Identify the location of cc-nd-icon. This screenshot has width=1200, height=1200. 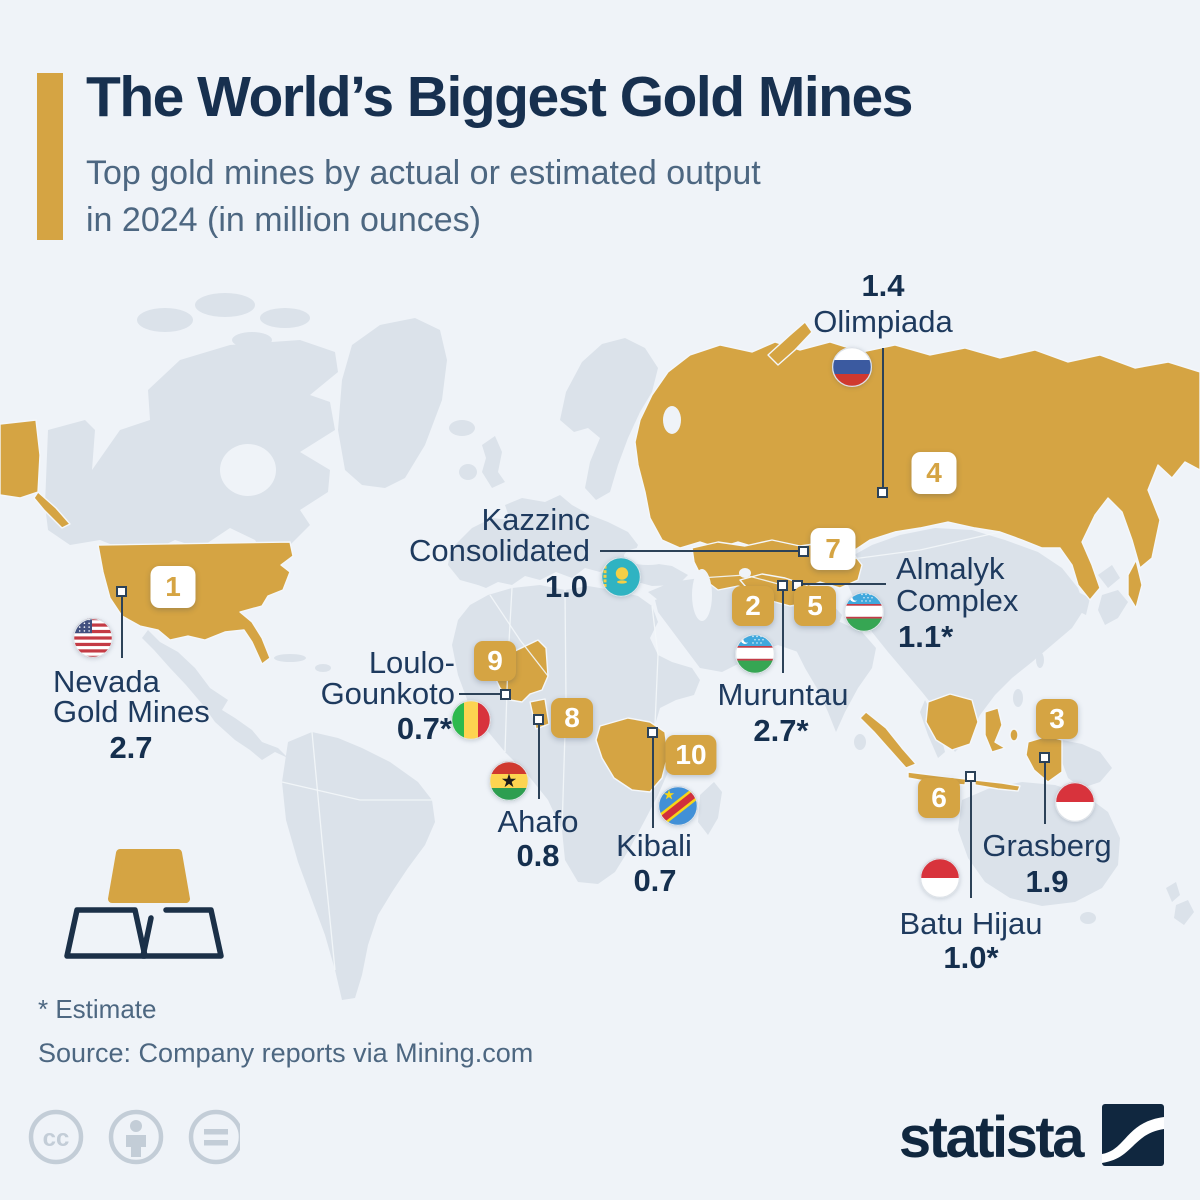
(214, 1137).